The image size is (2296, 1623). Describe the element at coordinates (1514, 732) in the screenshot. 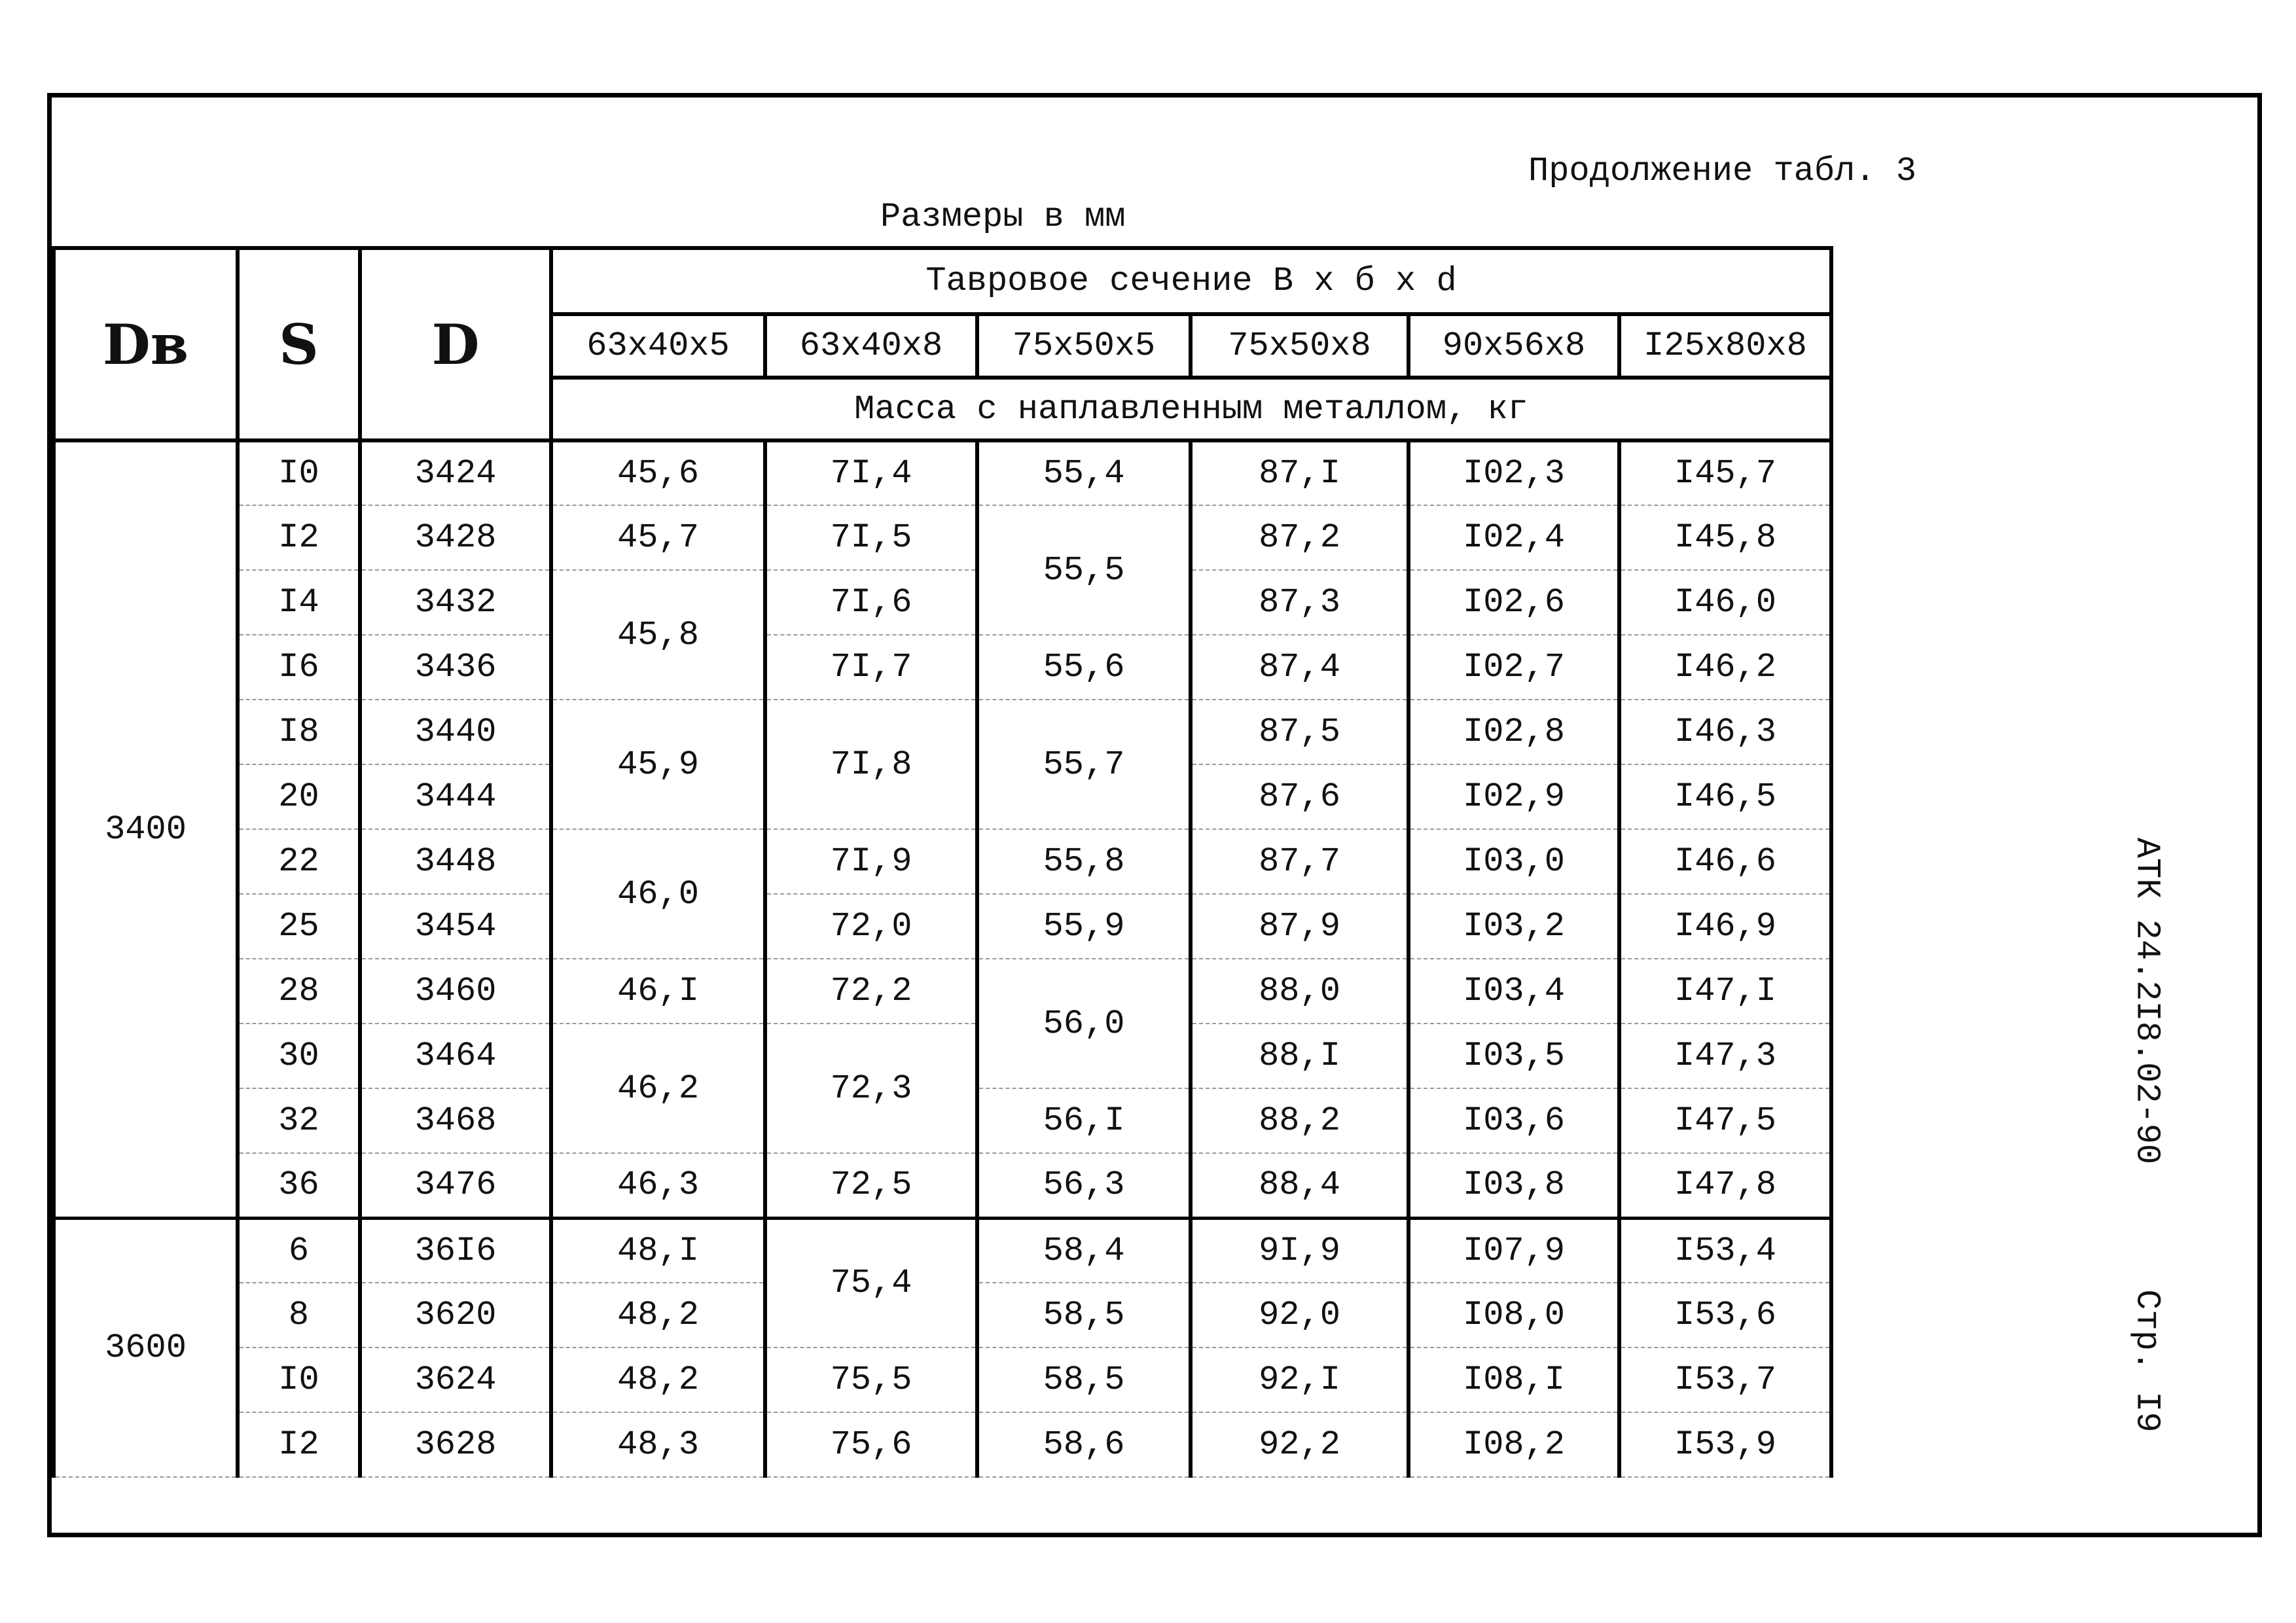

I see `mass-cell: I02,8` at that location.